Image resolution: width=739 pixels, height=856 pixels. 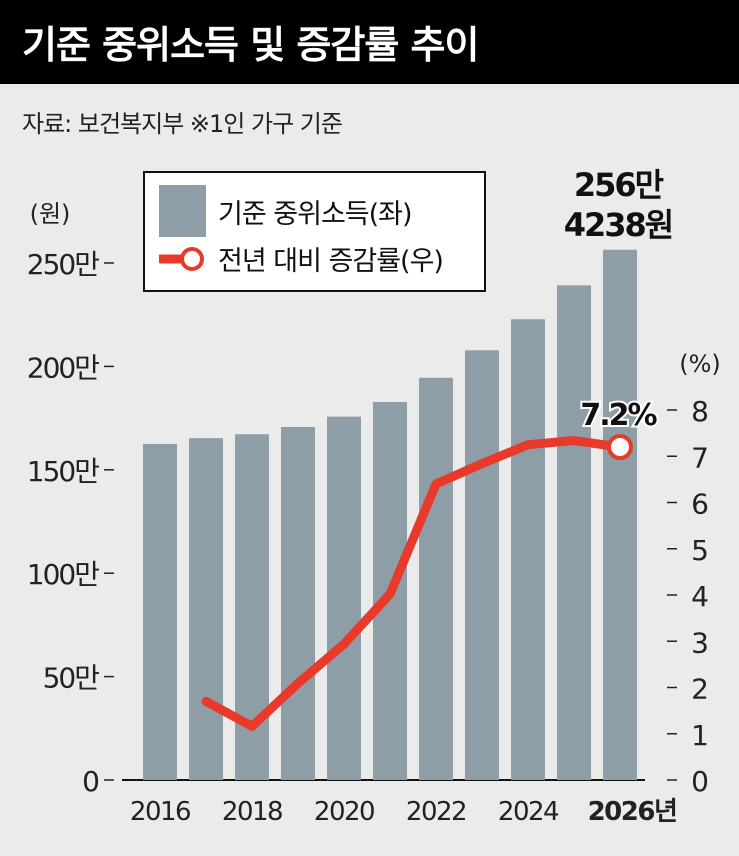 What do you see at coordinates (574, 532) in the screenshot?
I see `bar-2025` at bounding box center [574, 532].